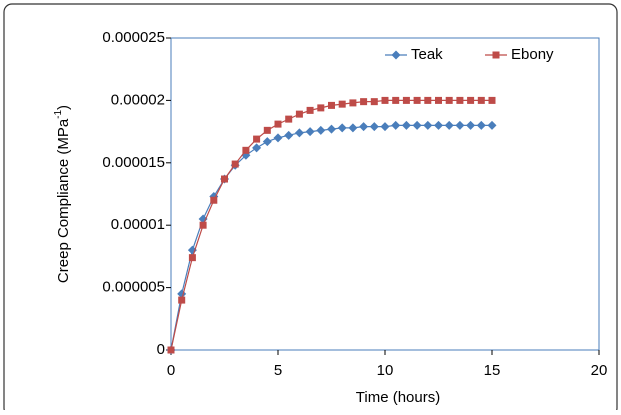 Image resolution: width=621 pixels, height=415 pixels. What do you see at coordinates (492, 370) in the screenshot?
I see `x-tick-label: 15` at bounding box center [492, 370].